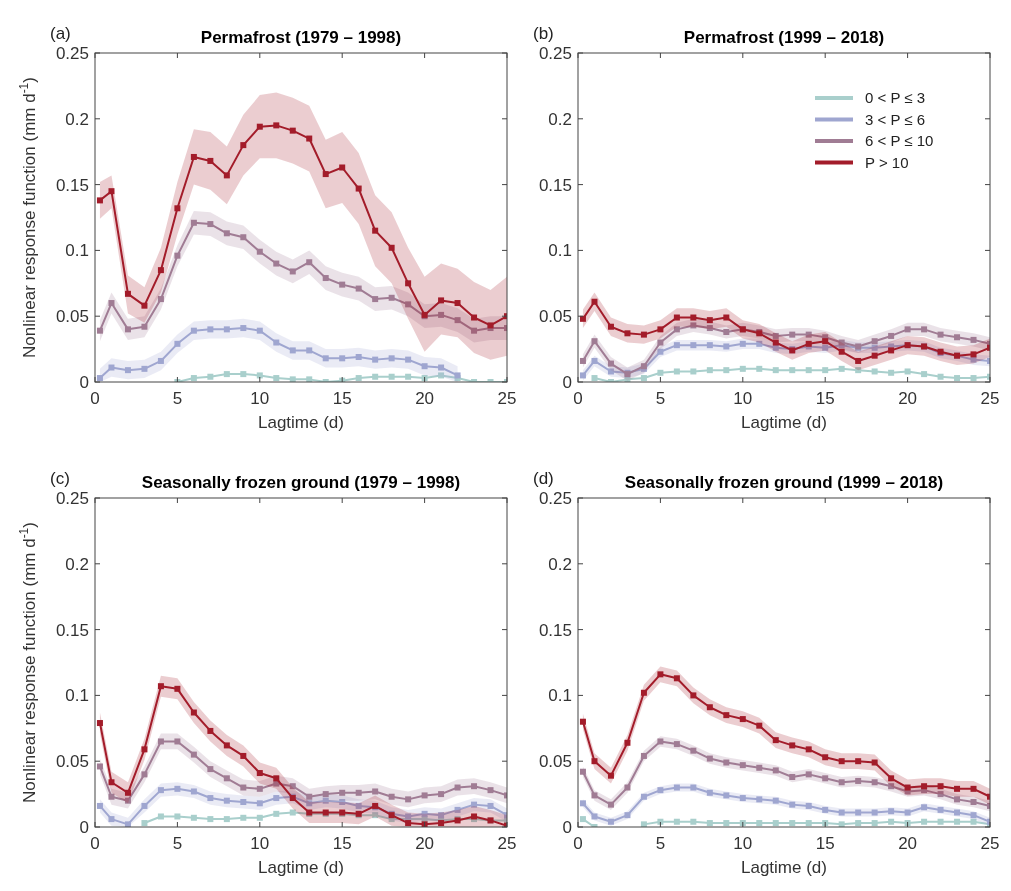 The height and width of the screenshot is (891, 1011). What do you see at coordinates (72, 185) in the screenshot?
I see `y-tick-label: 0.15` at bounding box center [72, 185].